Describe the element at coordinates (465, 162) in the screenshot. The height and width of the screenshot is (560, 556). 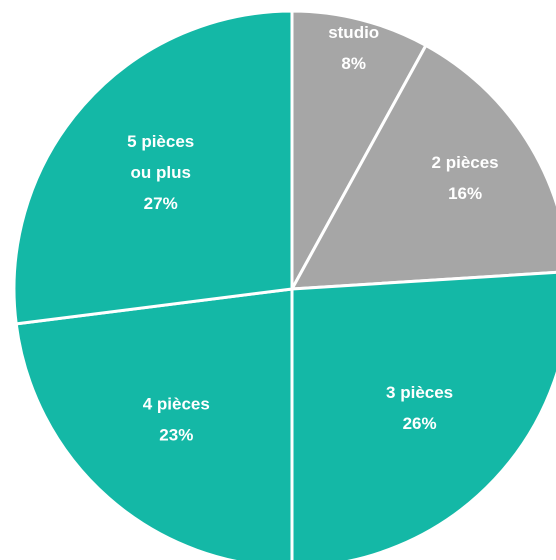
I see `slice-label-text: 2 pièces` at that location.